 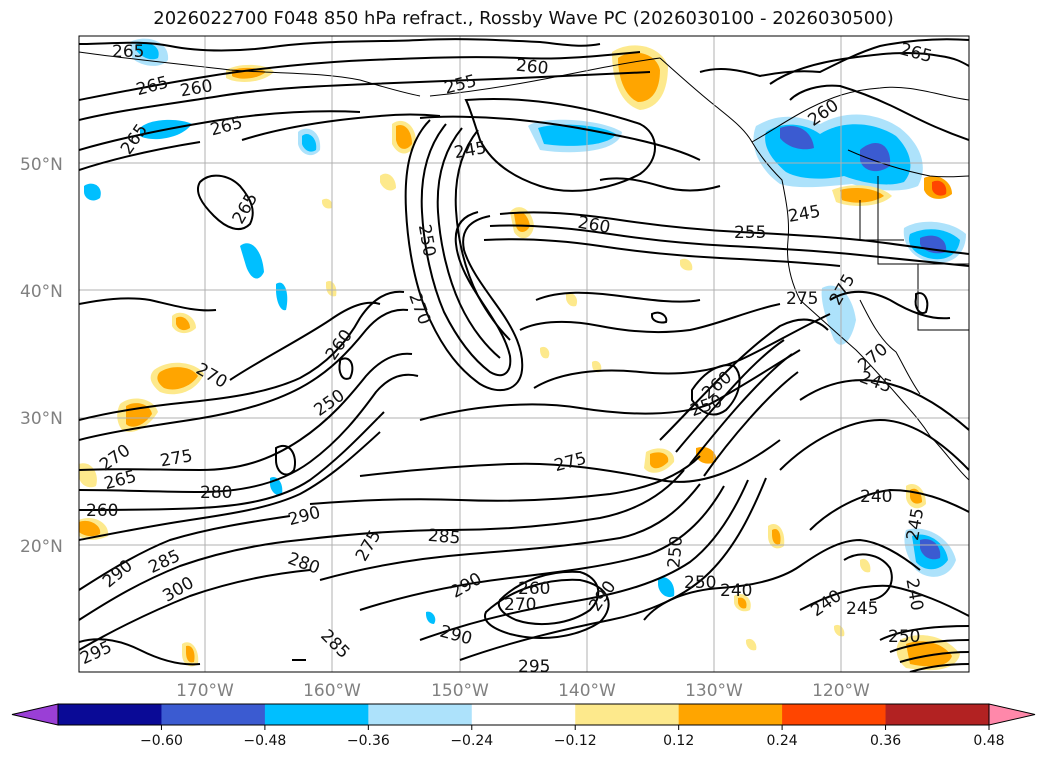 I want to click on colorbar-tick-label: −0.36, so click(x=368, y=741).